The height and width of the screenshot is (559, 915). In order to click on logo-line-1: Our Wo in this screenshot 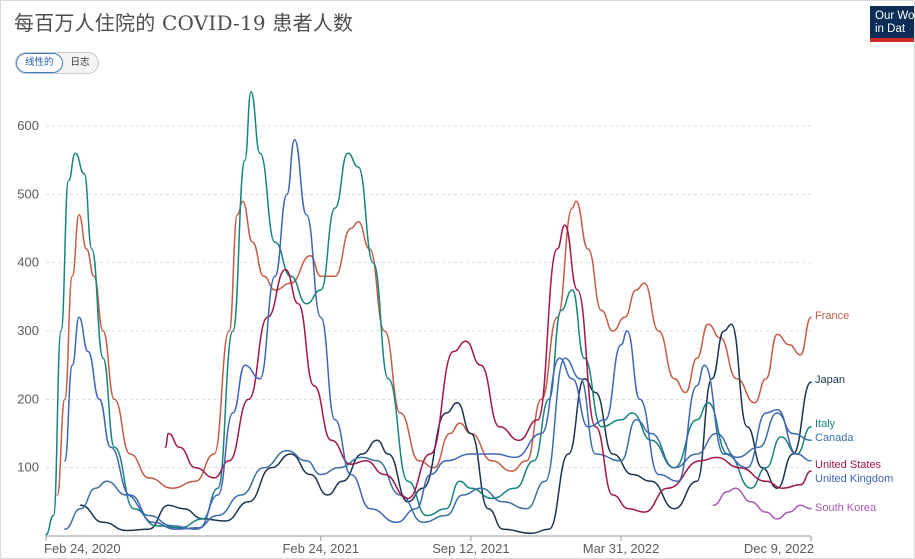, I will do `click(894, 16)`.